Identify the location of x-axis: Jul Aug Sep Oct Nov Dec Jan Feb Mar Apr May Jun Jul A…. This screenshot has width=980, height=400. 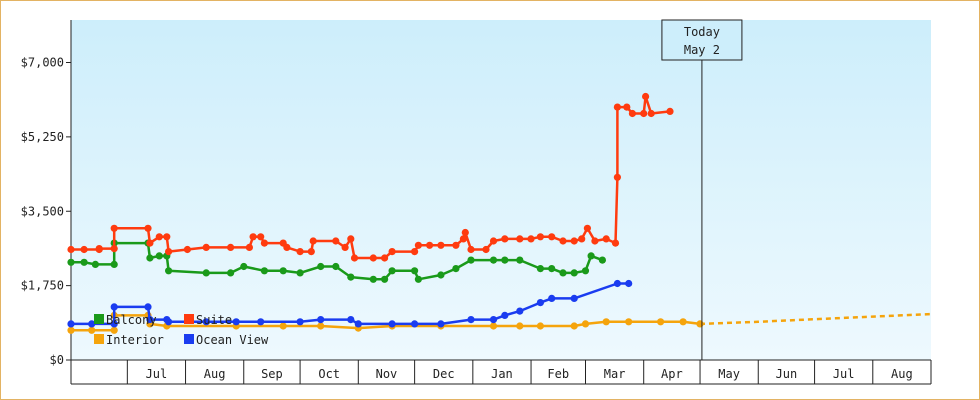
(501, 372).